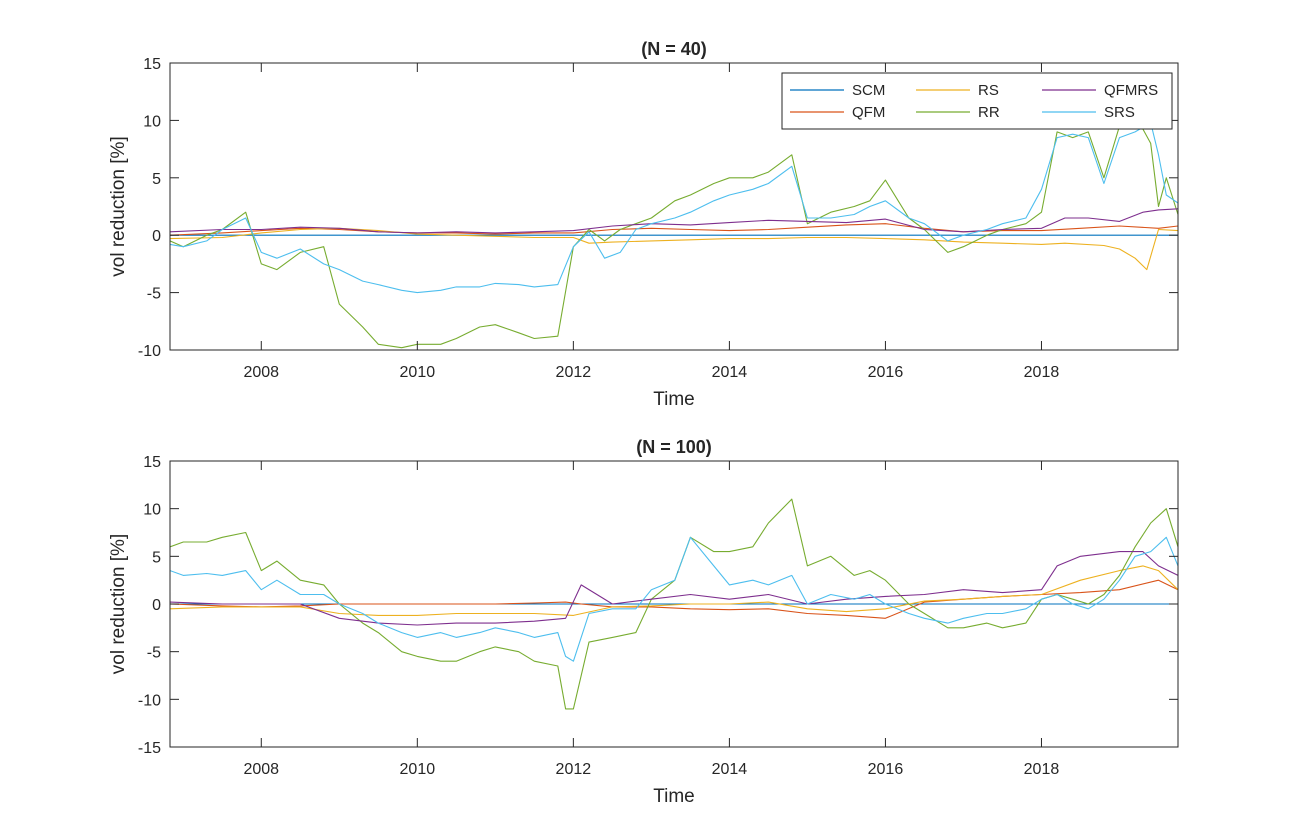  Describe the element at coordinates (149, 748) in the screenshot. I see `y-tick-label: -15` at that location.